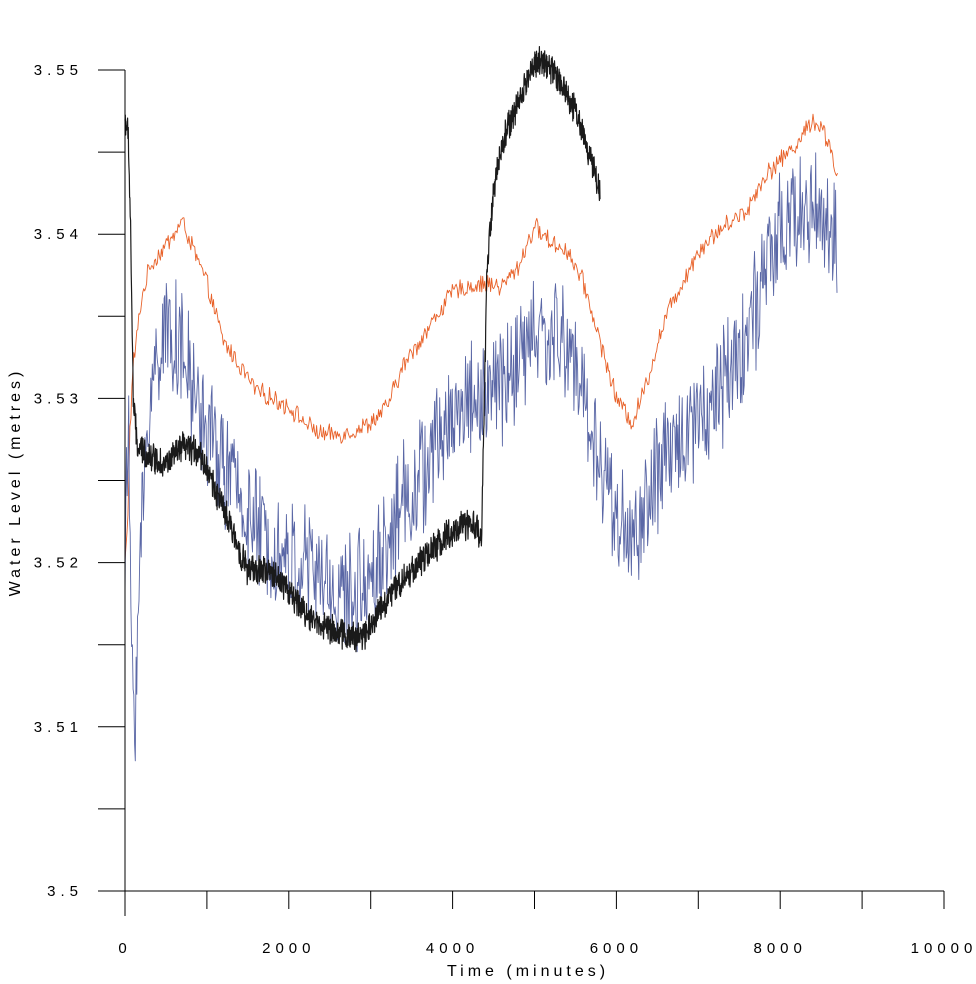  Describe the element at coordinates (780, 948) in the screenshot. I see `x-tick-label: 8000` at that location.